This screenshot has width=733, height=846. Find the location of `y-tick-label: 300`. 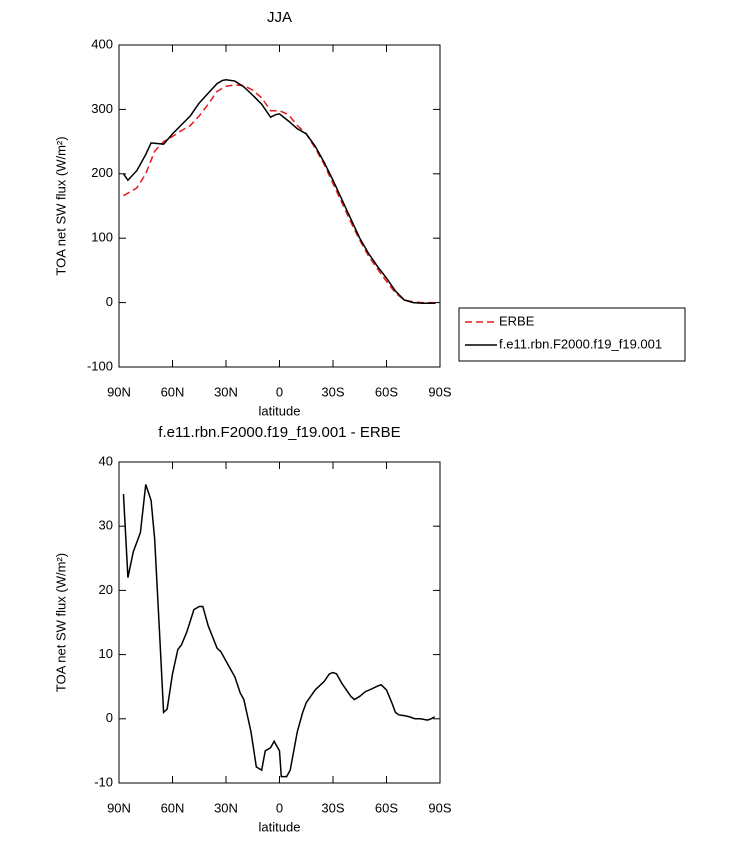

y-tick-label: 300 is located at coordinates (102, 108).